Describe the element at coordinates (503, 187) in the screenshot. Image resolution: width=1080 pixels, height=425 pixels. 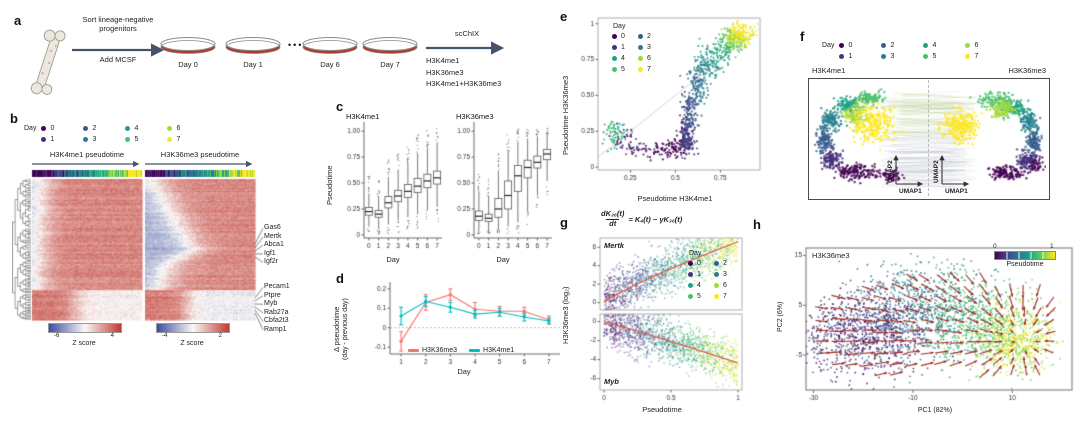
I see `boxplot-canvas-h3k36me3` at that location.